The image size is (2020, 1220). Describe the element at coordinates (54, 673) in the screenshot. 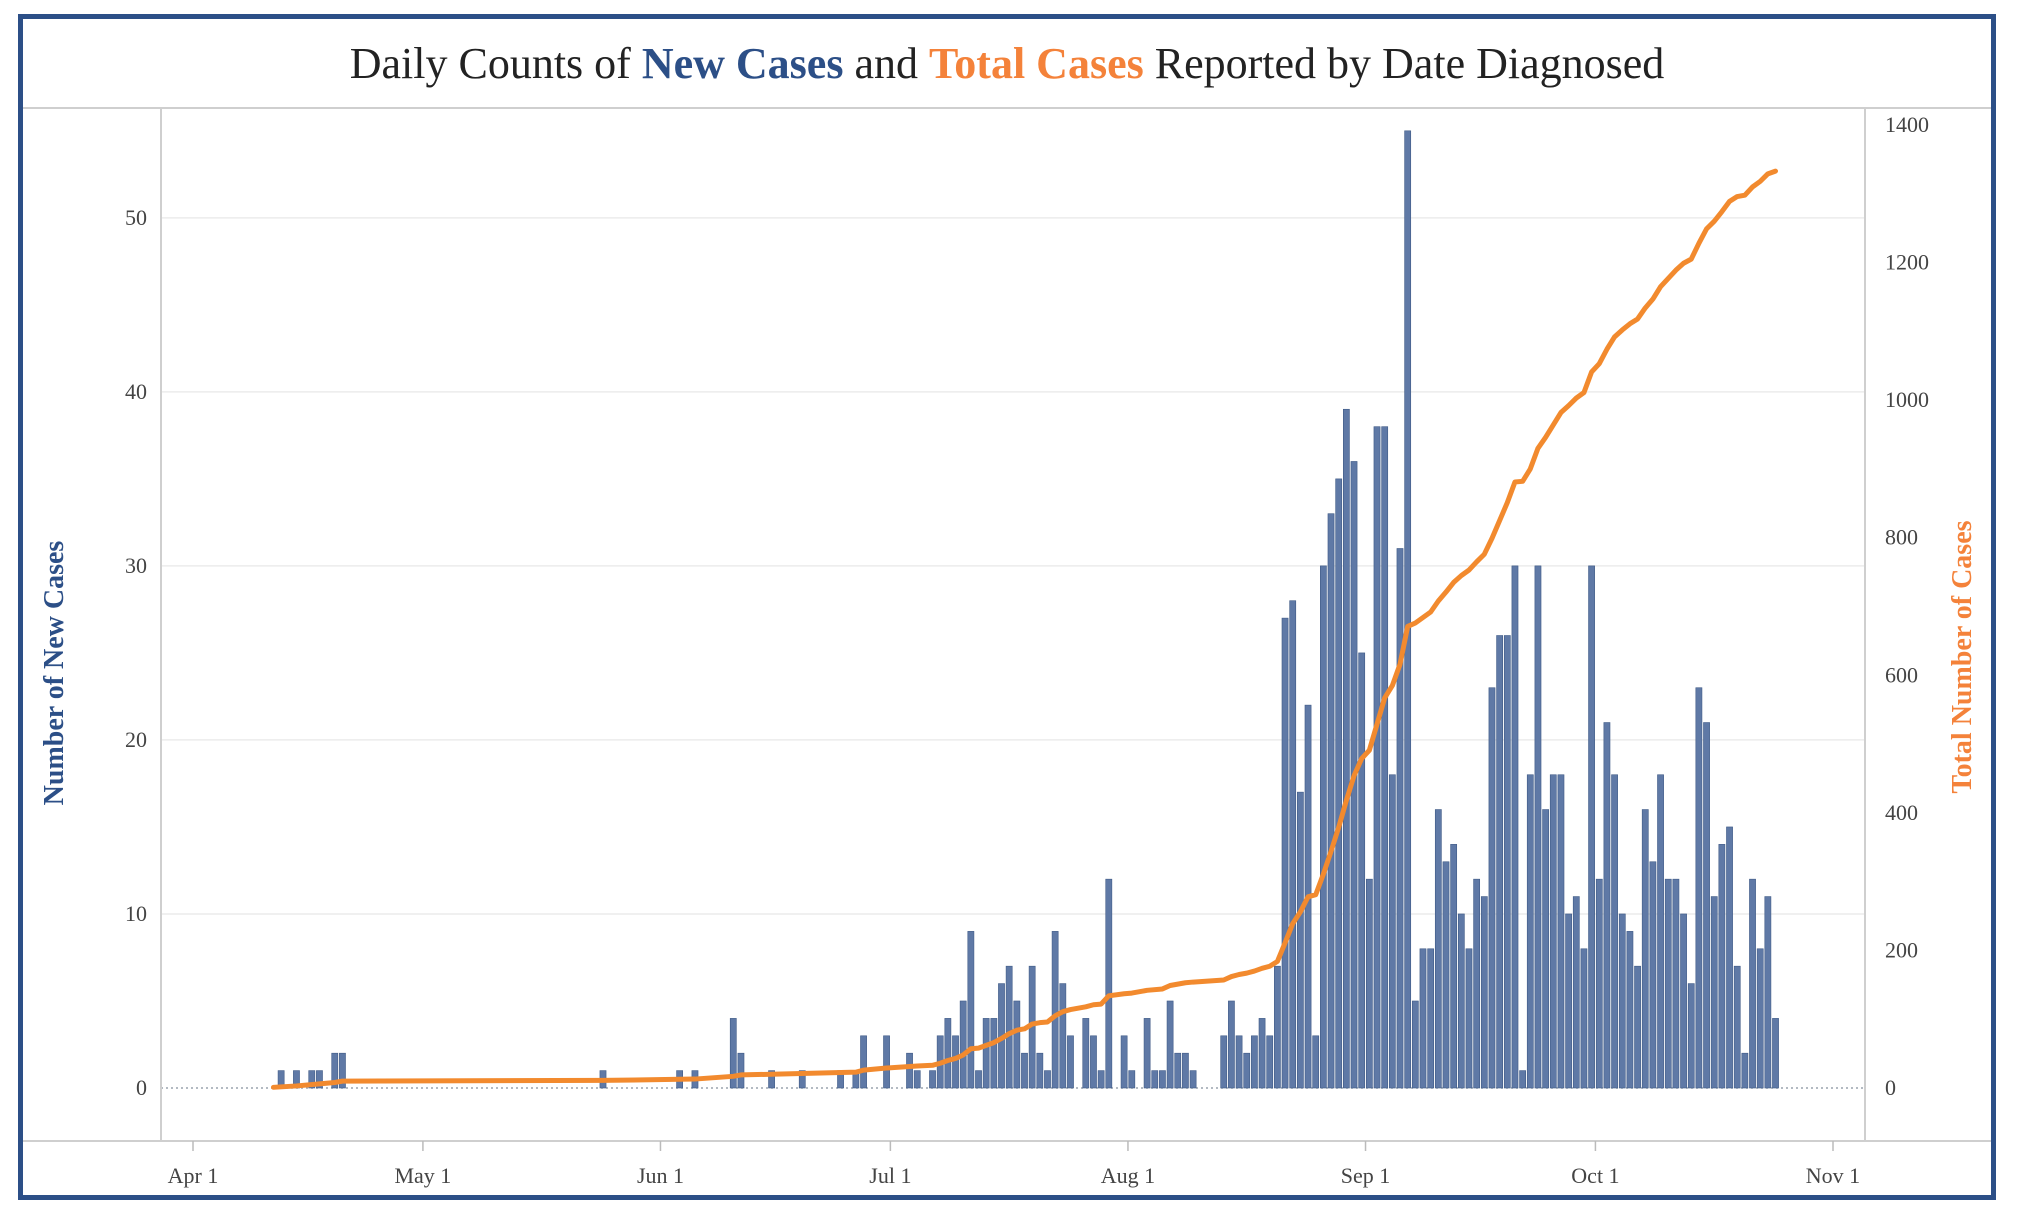

I see `y-axis-title: Number of New Cases` at that location.